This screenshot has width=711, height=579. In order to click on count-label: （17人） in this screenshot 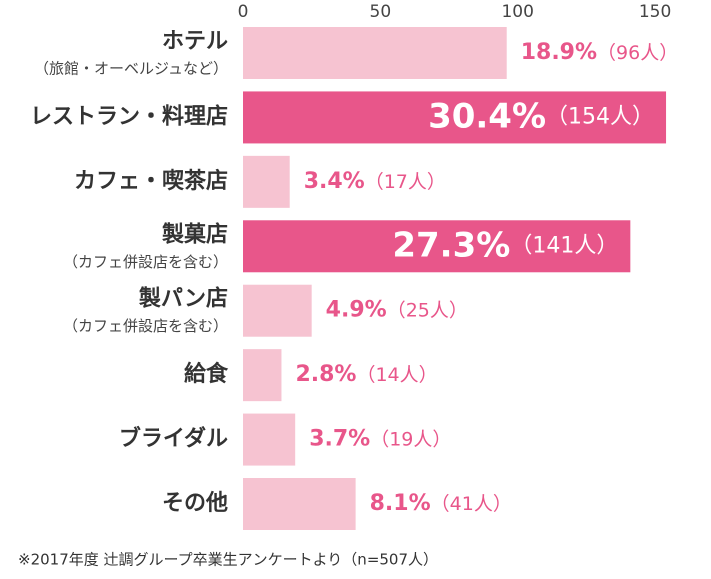, I will do `click(405, 181)`.